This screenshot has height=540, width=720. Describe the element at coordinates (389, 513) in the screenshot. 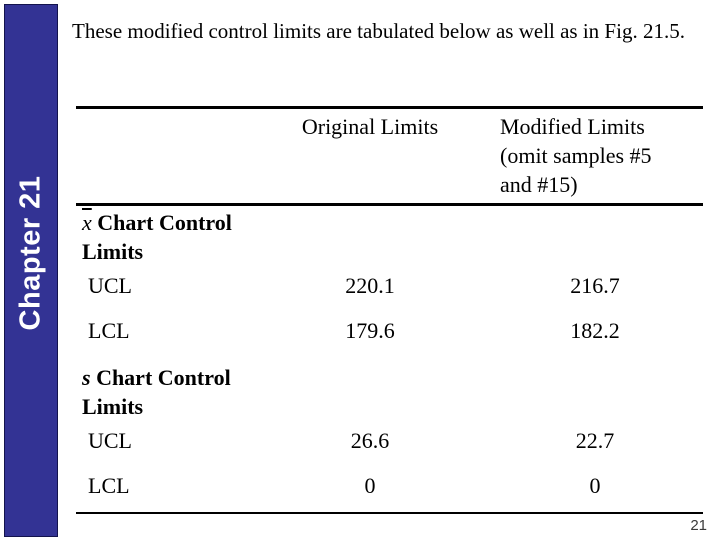

I see `table-bottom-rule` at that location.